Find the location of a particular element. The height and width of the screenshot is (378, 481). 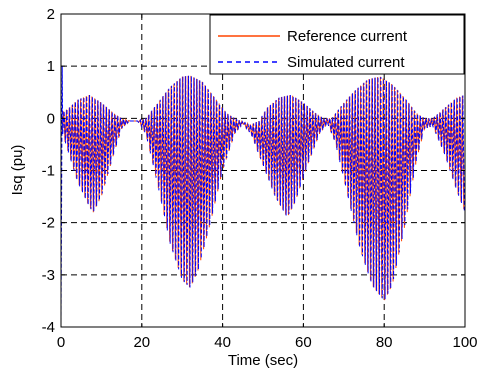

x-tick-label: 0 is located at coordinates (61, 342).